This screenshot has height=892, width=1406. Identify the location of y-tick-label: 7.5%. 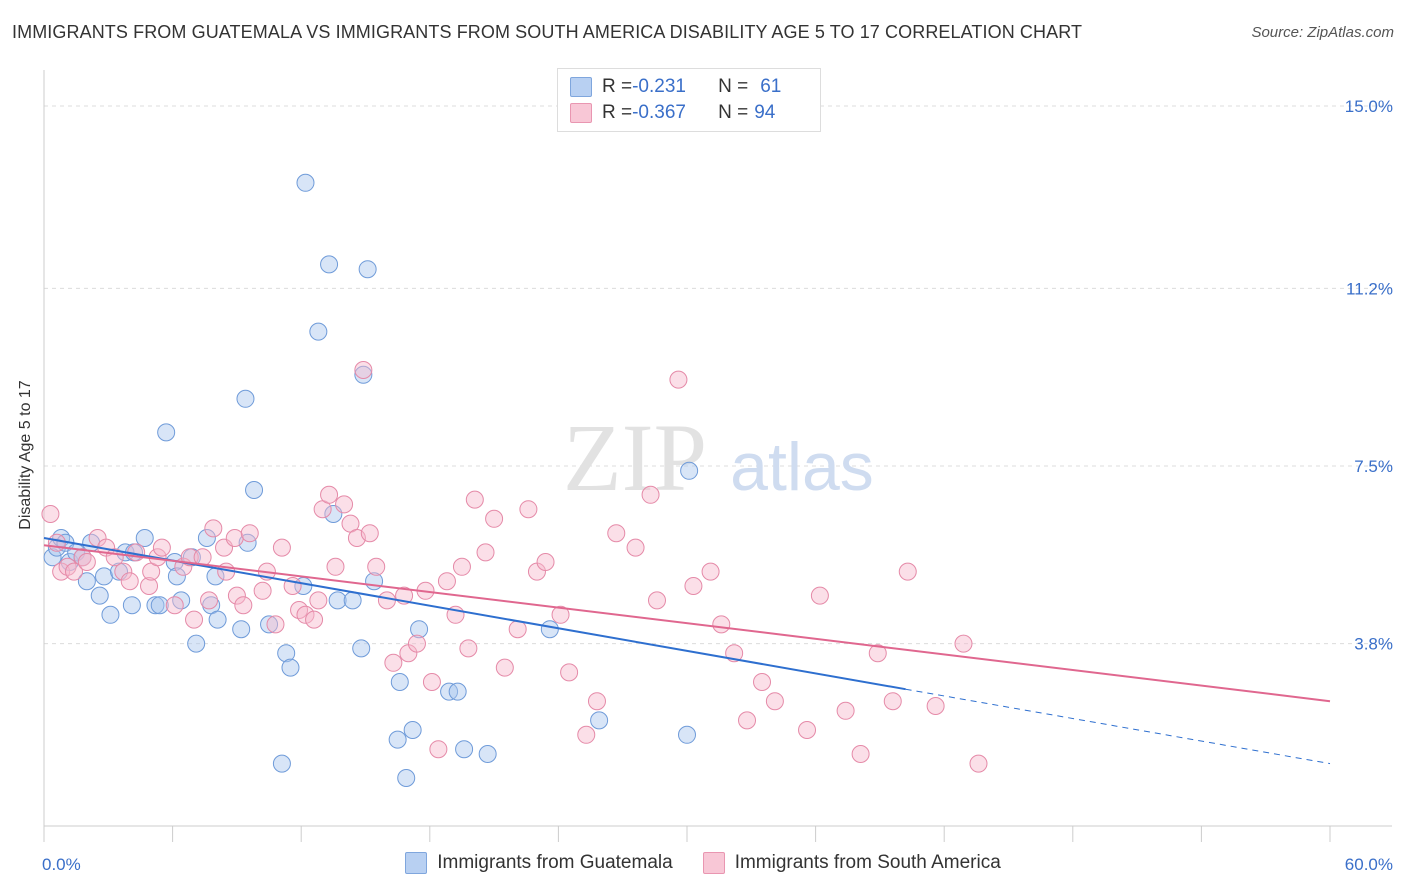
(1373, 466).